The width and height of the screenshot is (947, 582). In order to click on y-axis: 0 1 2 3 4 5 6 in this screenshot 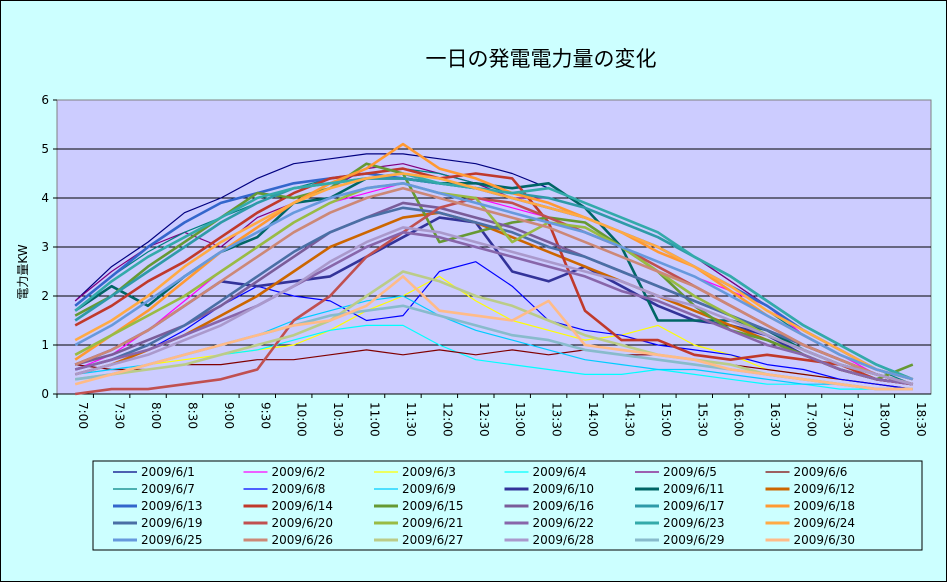, I will do `click(49, 247)`.